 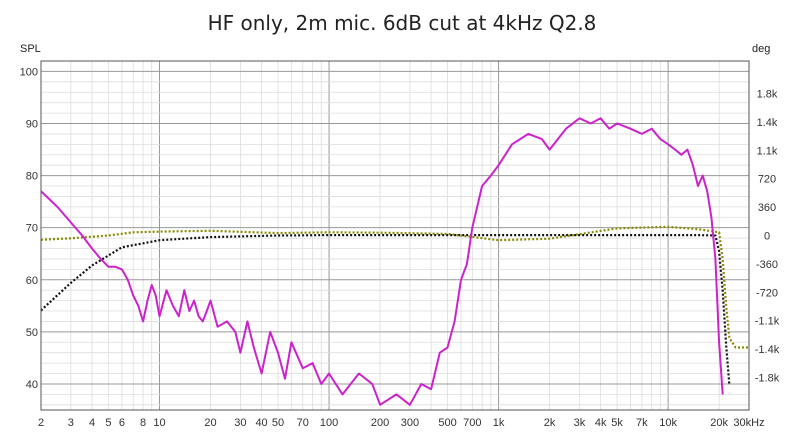 I want to click on left-axis-label: SPL, so click(x=30, y=49).